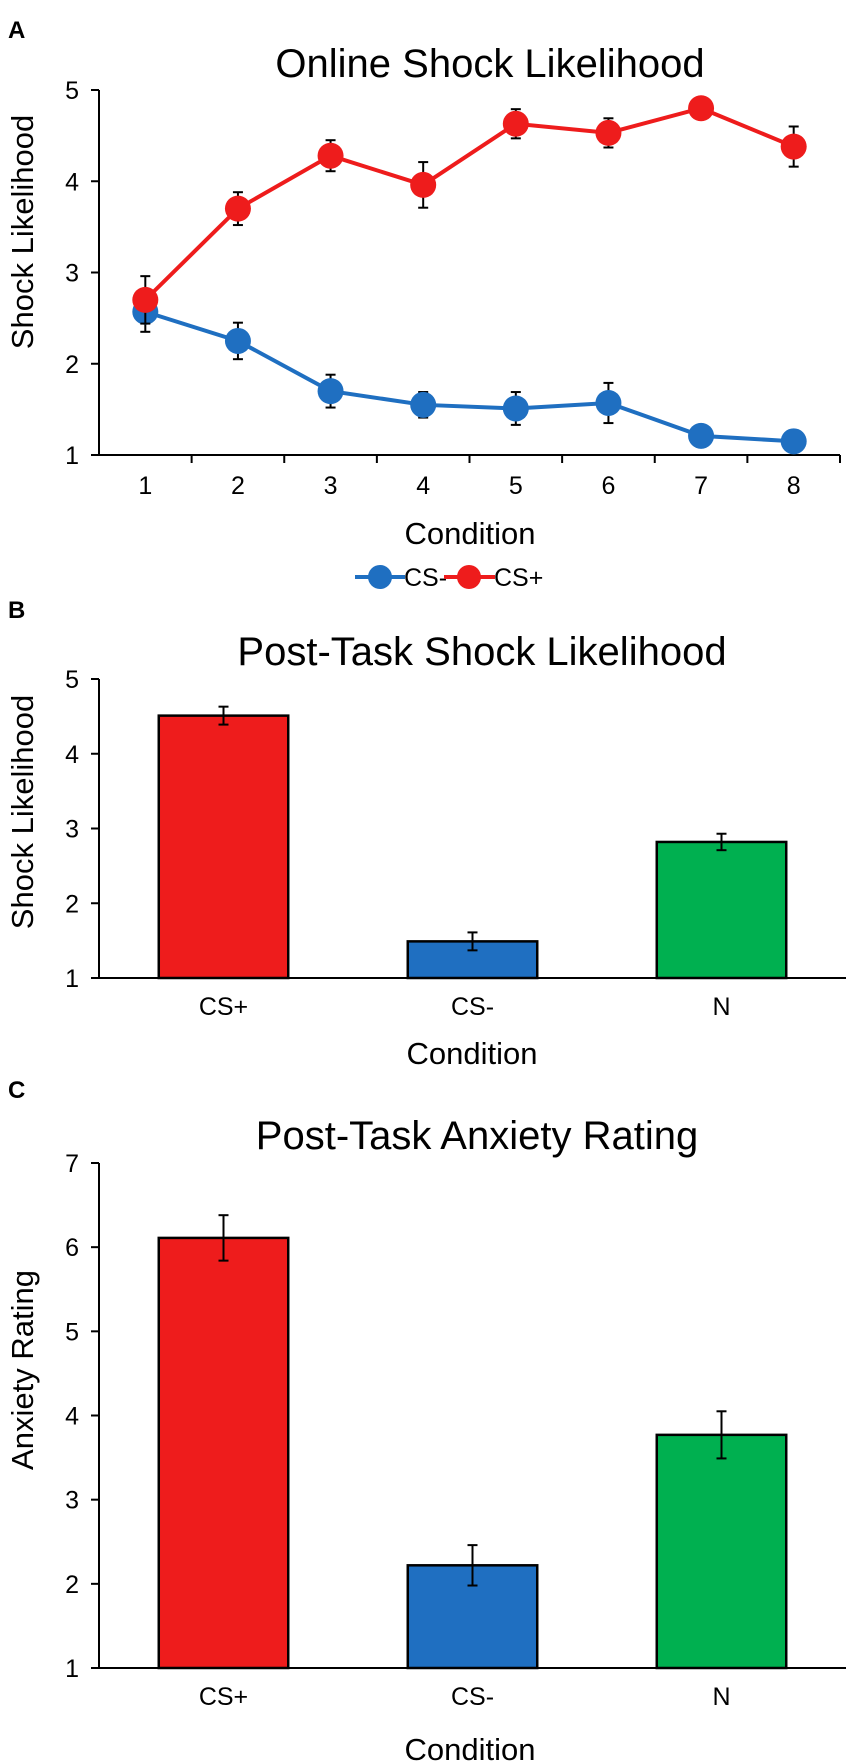 This screenshot has width=855, height=1764. What do you see at coordinates (481, 652) in the screenshot?
I see `chart-title-b: Post-Task Shock Likelihood` at bounding box center [481, 652].